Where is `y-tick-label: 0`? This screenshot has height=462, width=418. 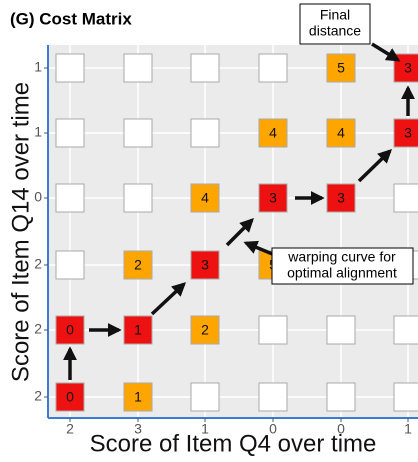
y-tick-label: 0 is located at coordinates (38, 197).